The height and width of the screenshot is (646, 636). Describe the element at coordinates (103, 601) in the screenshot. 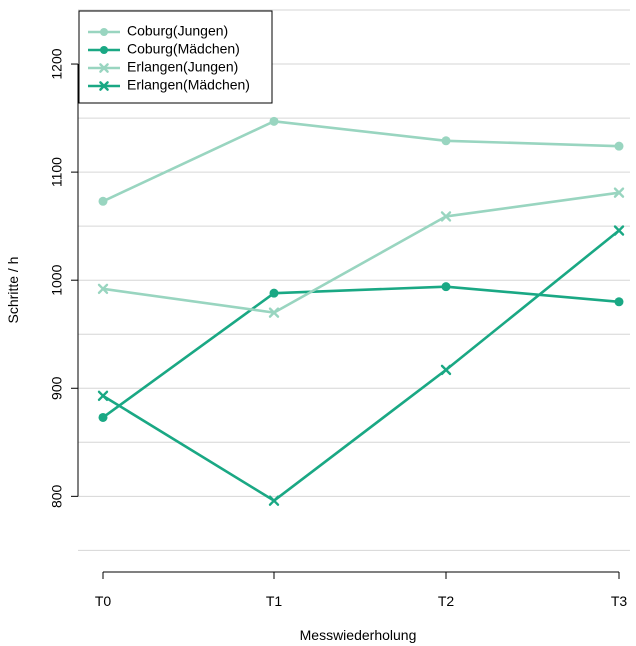

I see `x-tick-label: T0` at that location.